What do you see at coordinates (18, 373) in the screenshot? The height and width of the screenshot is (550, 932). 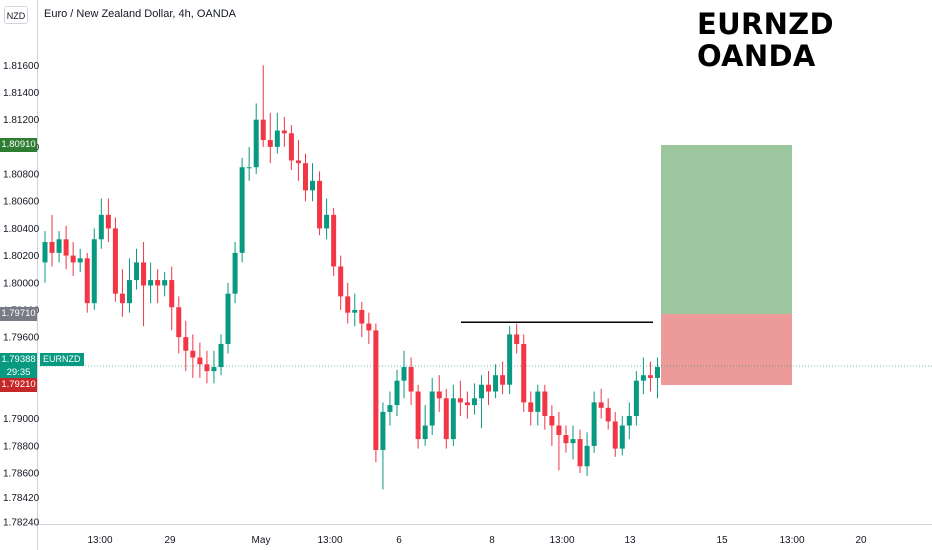 I see `candle-countdown: 29:35` at bounding box center [18, 373].